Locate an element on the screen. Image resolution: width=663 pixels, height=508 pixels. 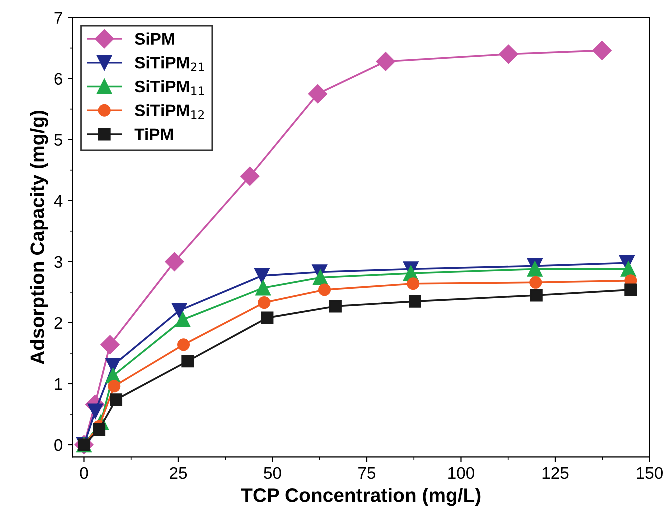
y-tick-label: 0 is located at coordinates (58, 445).